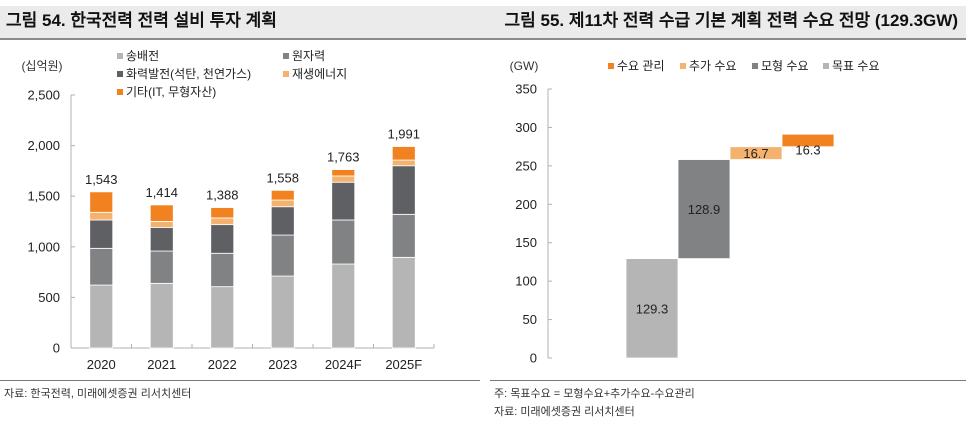  Describe the element at coordinates (41, 66) in the screenshot. I see `left-y-axis-label: (십억원)` at that location.